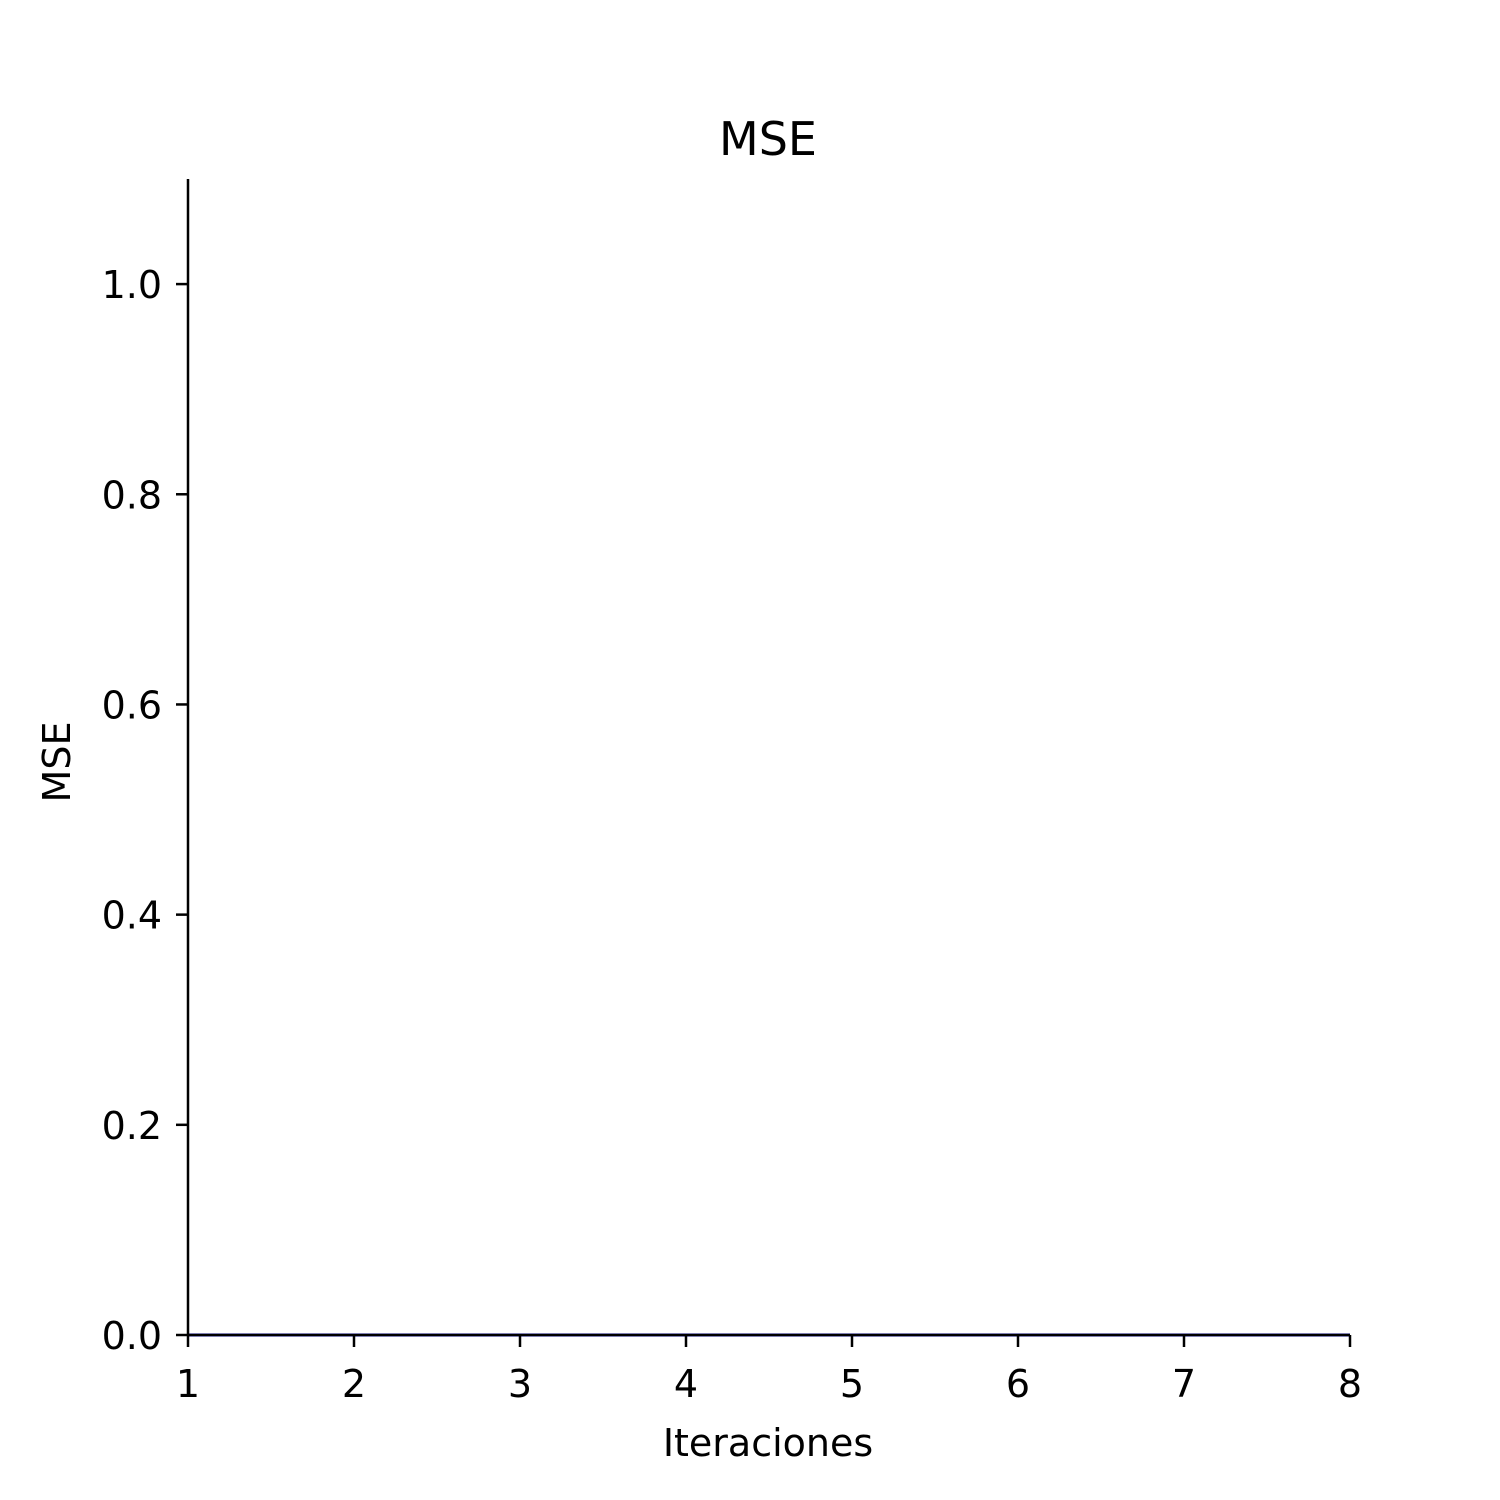 The height and width of the screenshot is (1500, 1500). What do you see at coordinates (354, 1384) in the screenshot?
I see `x-tick-label: 2` at bounding box center [354, 1384].